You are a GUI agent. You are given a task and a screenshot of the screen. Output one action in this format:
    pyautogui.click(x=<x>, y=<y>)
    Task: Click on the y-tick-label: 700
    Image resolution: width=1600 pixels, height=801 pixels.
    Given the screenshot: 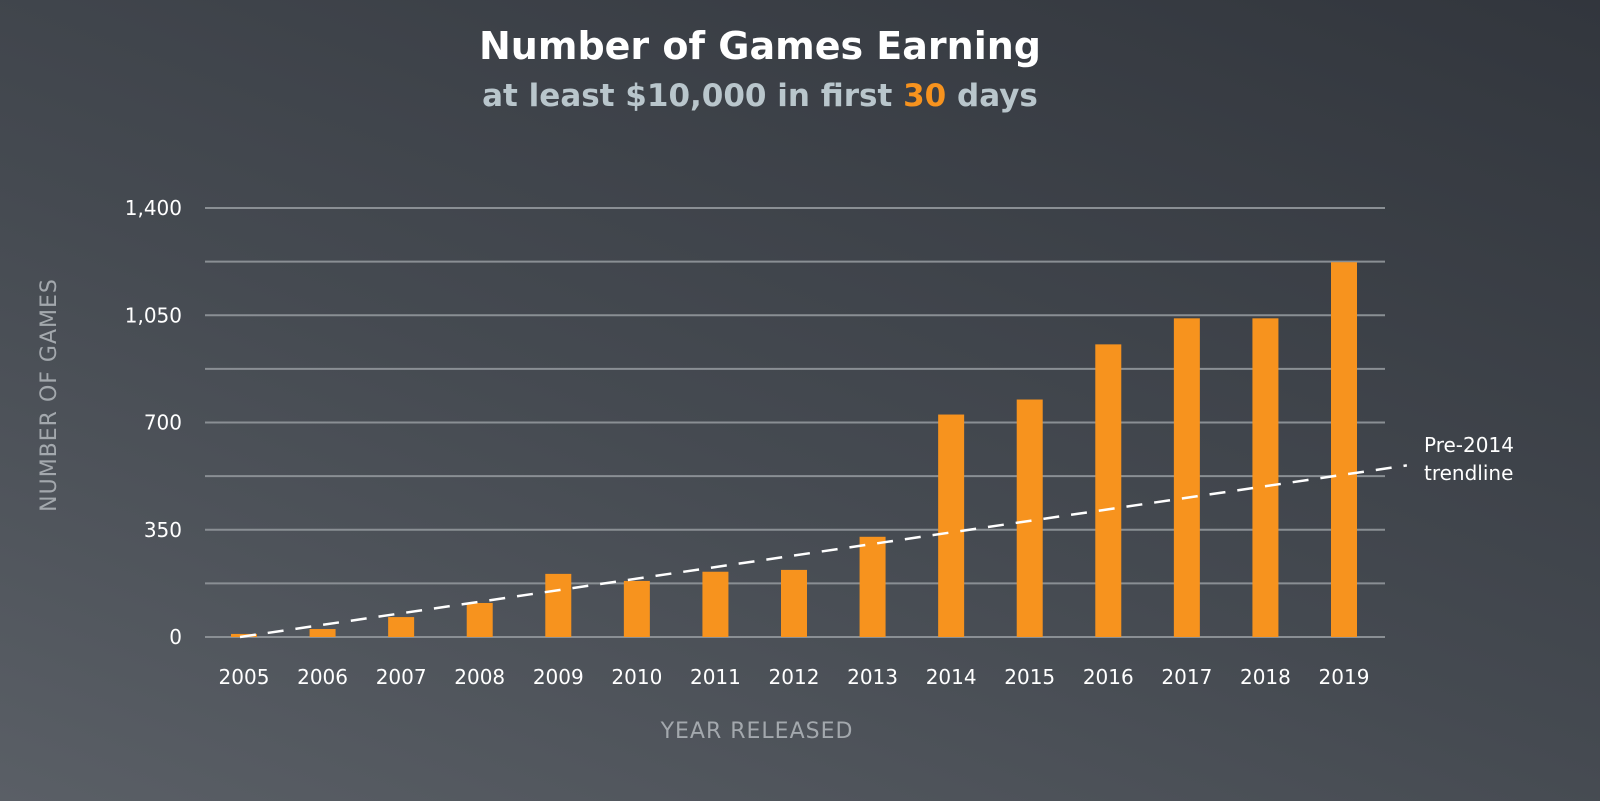 What is the action you would take?
    pyautogui.click(x=163, y=423)
    